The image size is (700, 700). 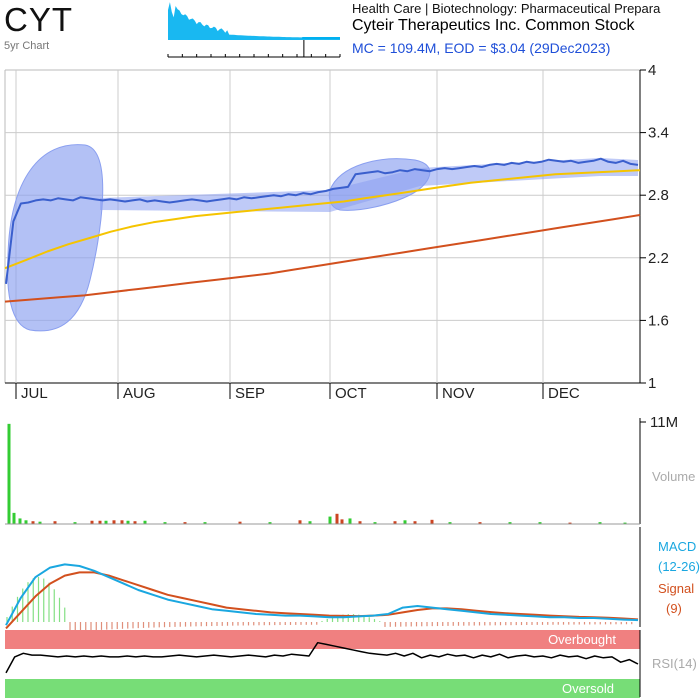 What do you see at coordinates (254, 21) in the screenshot?
I see `sparkline-area` at bounding box center [254, 21].